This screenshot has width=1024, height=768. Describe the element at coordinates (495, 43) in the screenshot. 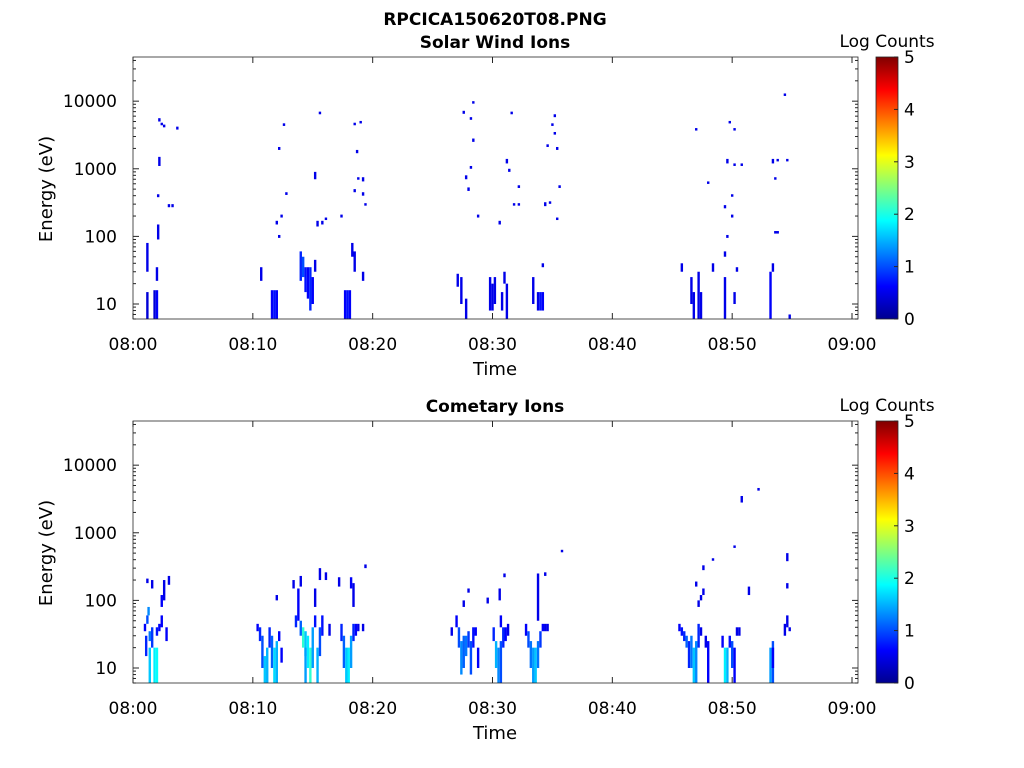

I see `panel-title: Solar Wind Ions` at that location.